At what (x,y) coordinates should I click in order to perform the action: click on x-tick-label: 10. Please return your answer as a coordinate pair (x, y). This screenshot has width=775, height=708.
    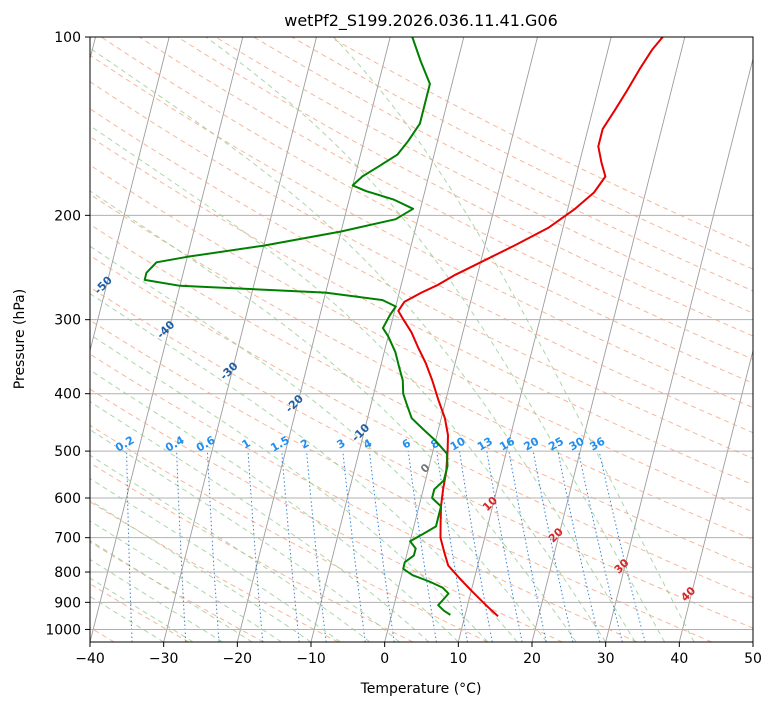
    Looking at the image, I should click on (458, 659).